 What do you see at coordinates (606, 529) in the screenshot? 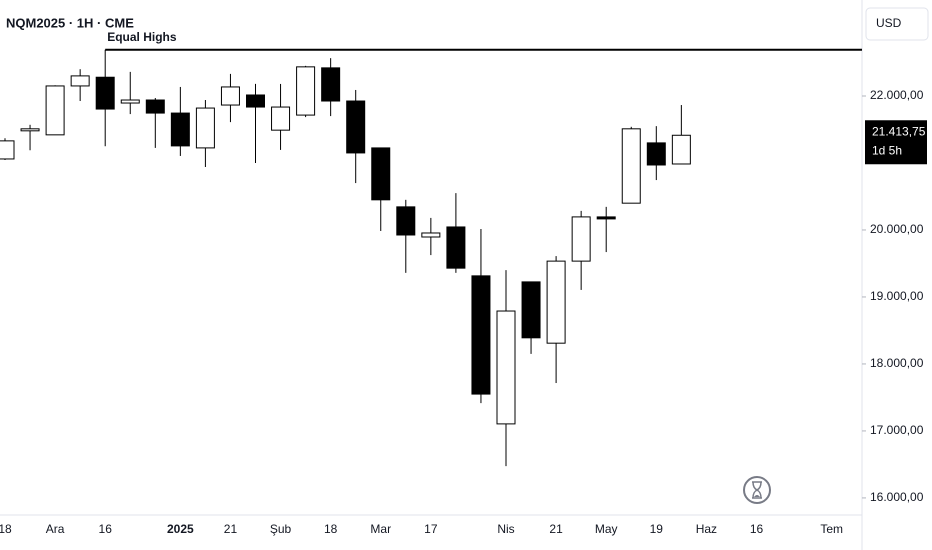
I see `x-tick-label: May` at bounding box center [606, 529].